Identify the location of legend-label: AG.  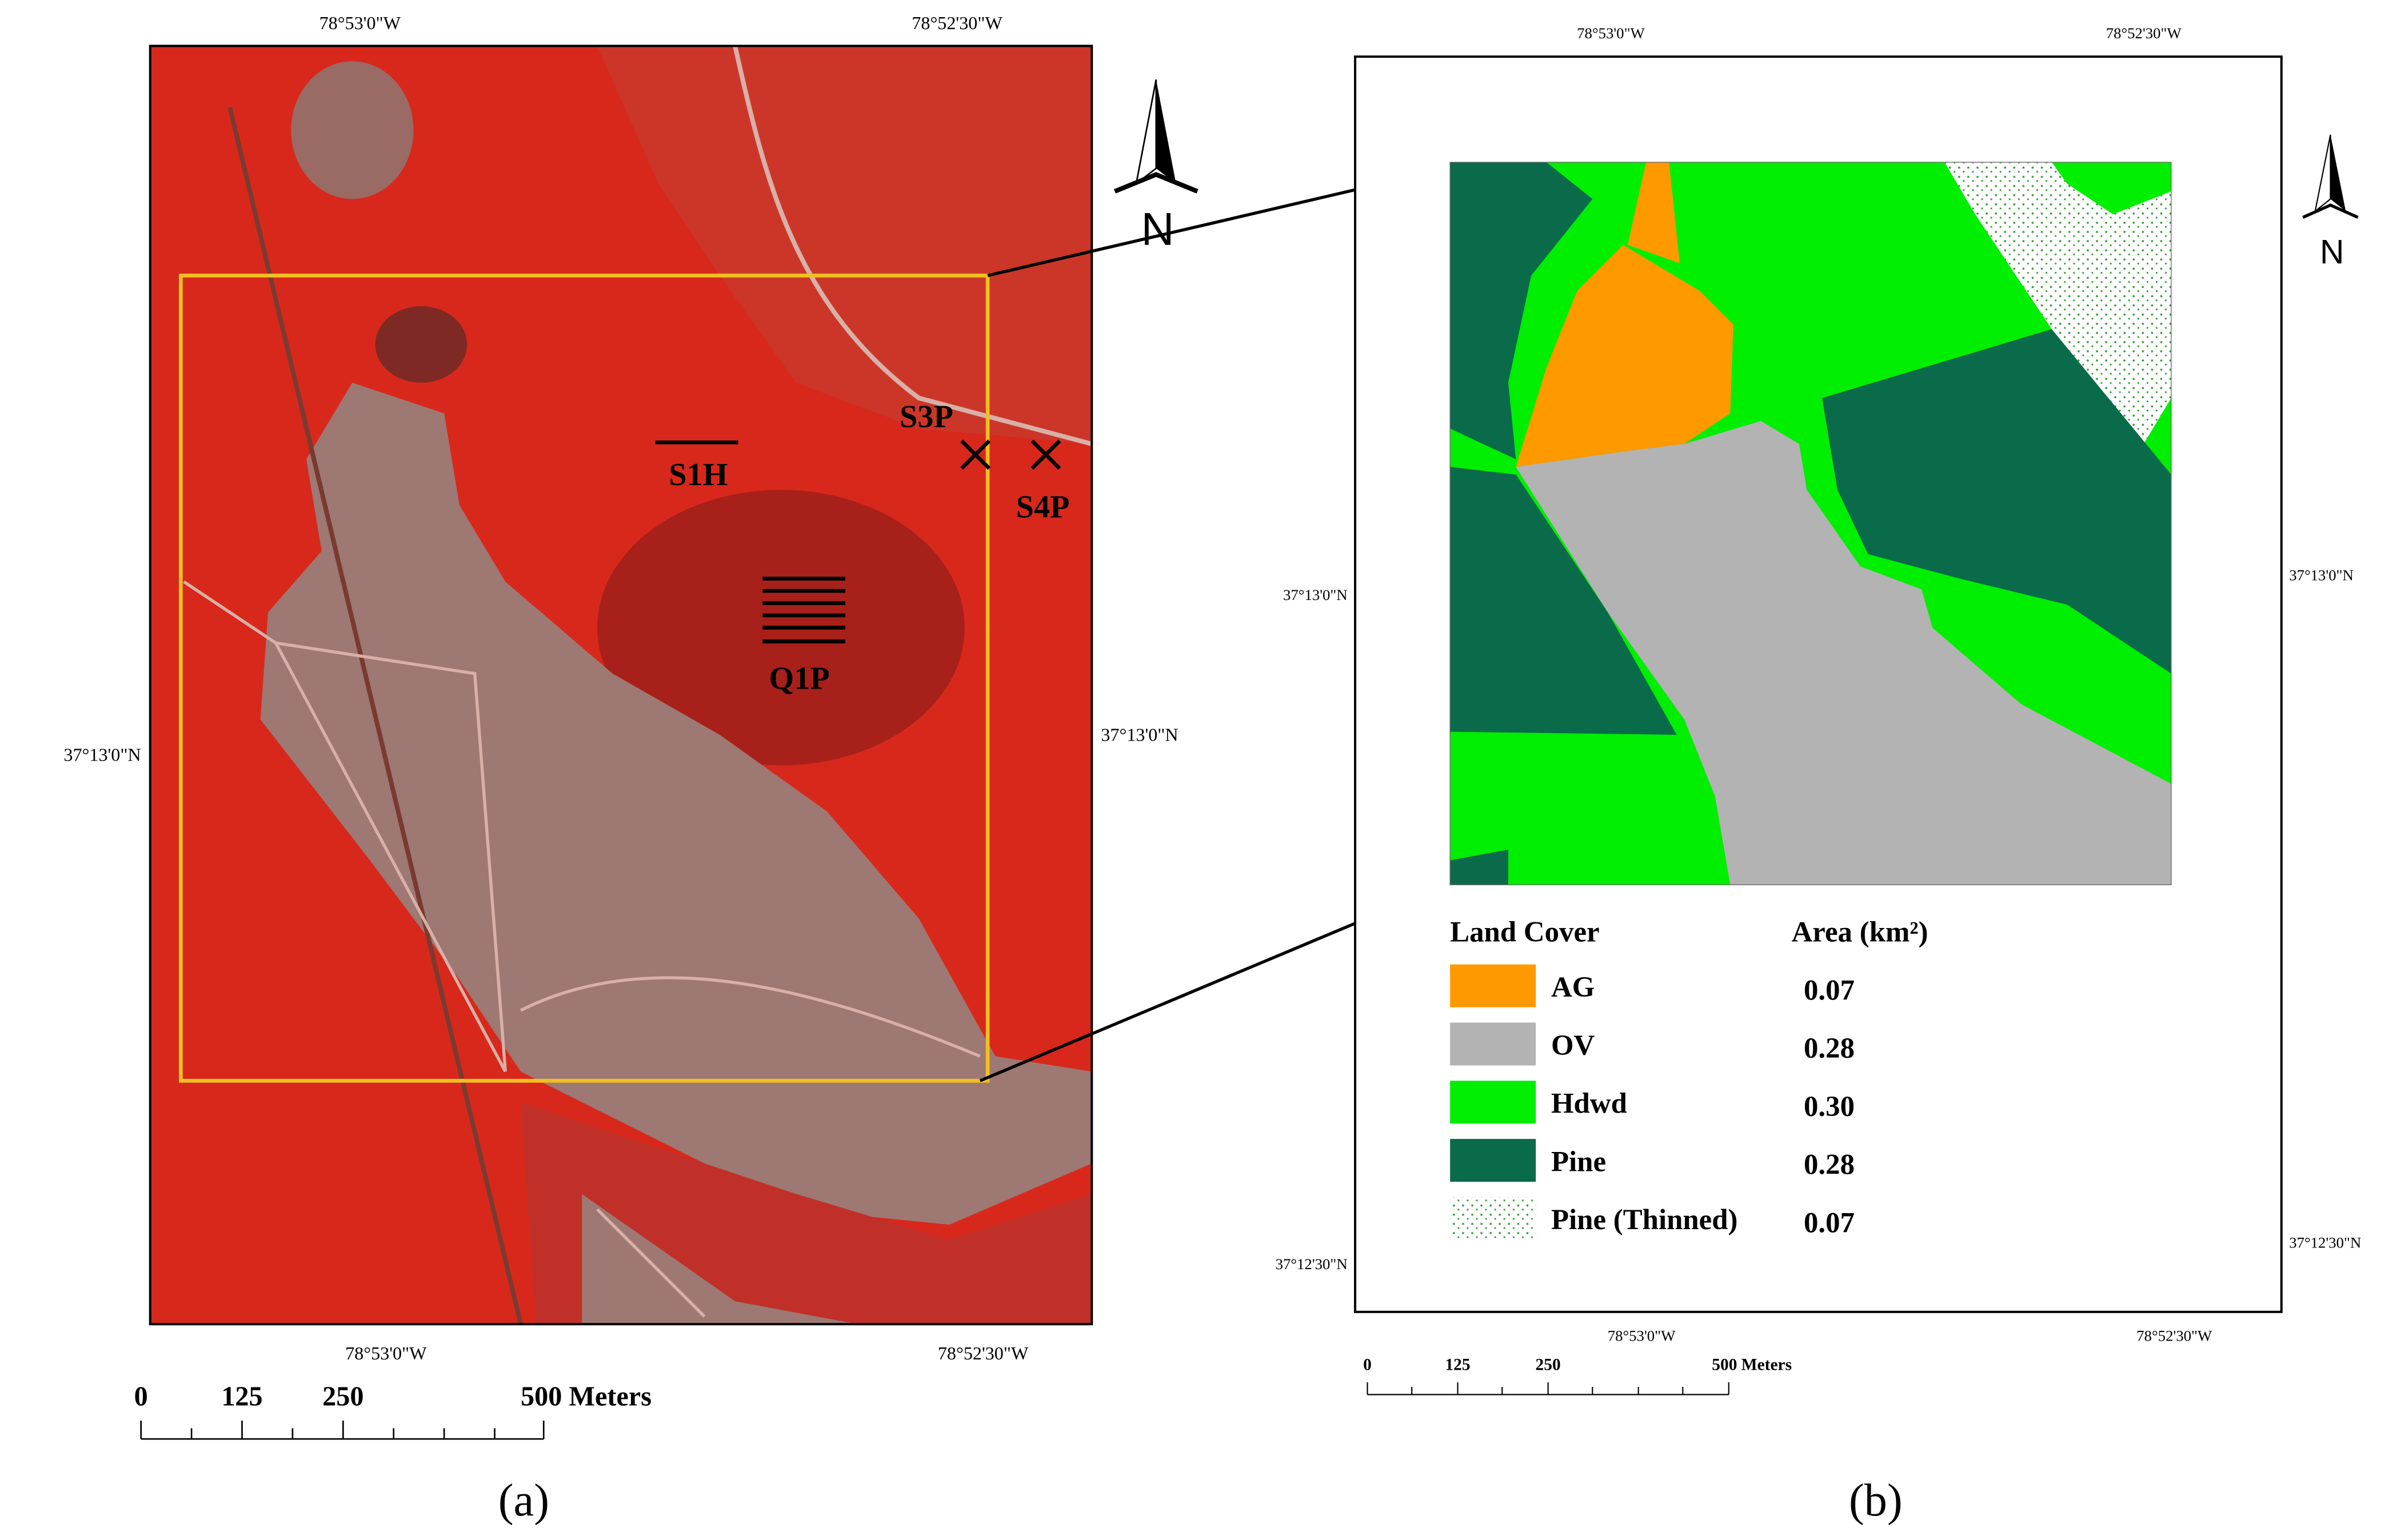
(1573, 987).